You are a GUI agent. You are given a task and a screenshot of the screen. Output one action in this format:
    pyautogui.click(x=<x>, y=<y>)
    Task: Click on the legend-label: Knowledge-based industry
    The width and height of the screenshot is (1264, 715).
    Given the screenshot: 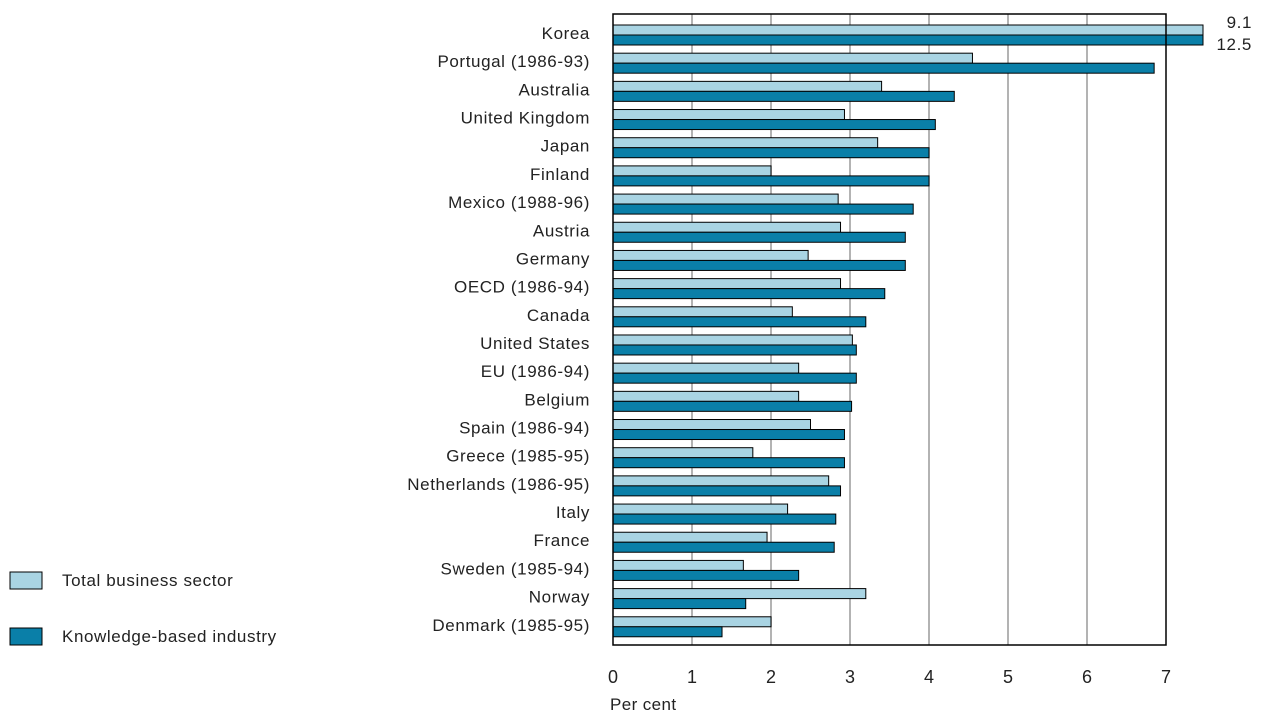 What is the action you would take?
    pyautogui.click(x=169, y=636)
    